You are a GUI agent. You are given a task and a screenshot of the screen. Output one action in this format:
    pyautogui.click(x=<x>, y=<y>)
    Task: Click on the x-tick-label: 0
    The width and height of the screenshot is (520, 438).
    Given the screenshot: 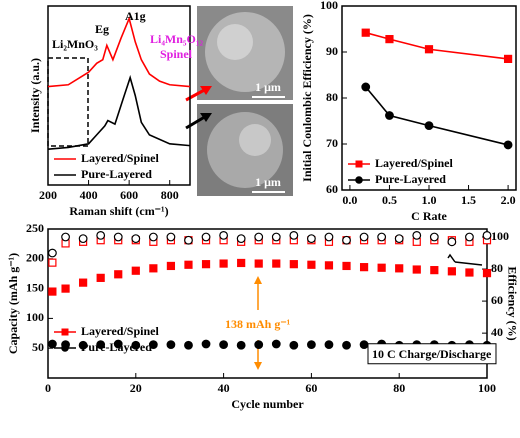 What is the action you would take?
    pyautogui.click(x=48, y=388)
    